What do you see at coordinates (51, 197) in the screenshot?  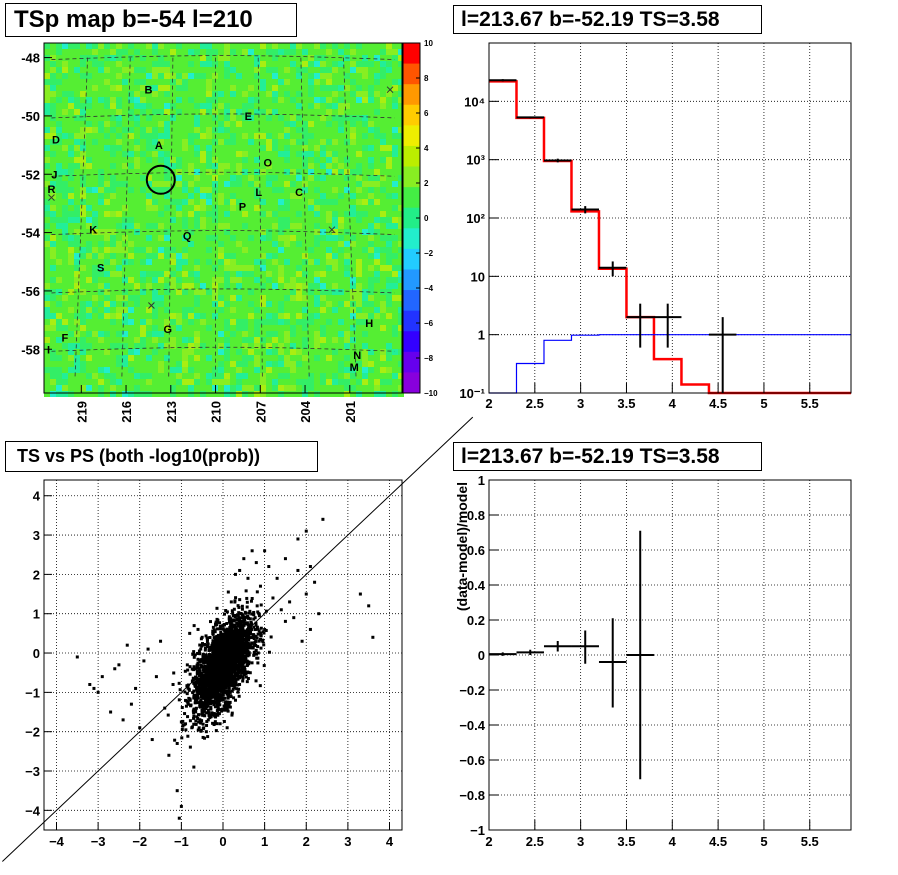 I see `cross-stroke` at bounding box center [51, 197].